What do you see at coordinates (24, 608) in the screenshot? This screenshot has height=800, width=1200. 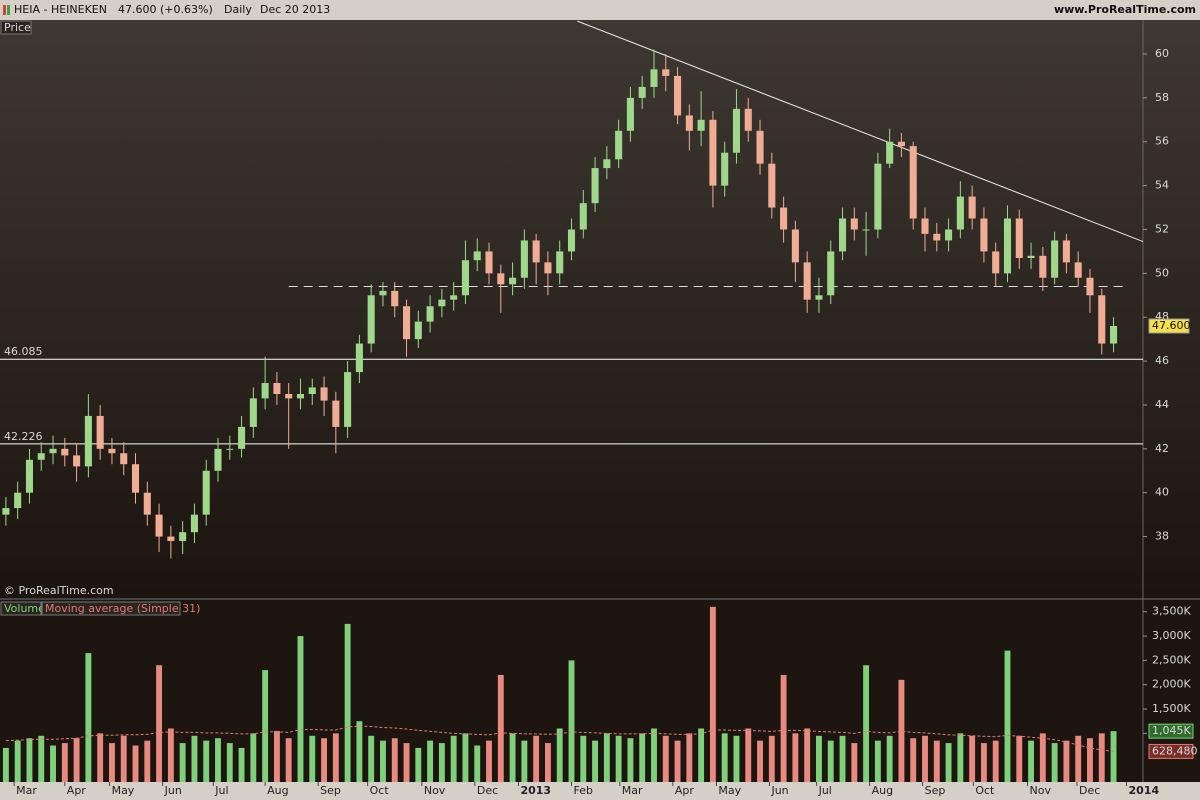 I see `volume-title: Volume` at bounding box center [24, 608].